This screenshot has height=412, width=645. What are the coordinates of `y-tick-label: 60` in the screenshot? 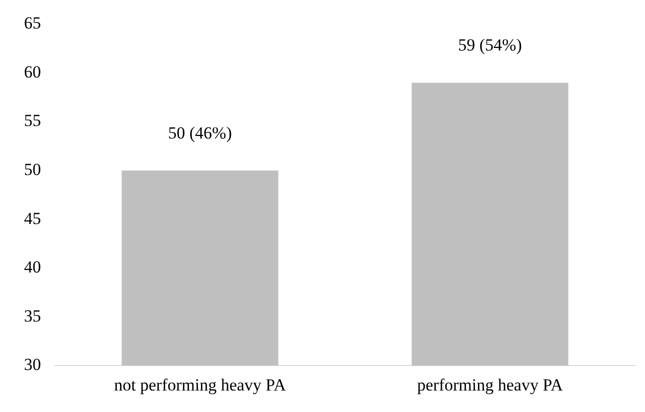 It's located at (32, 72).